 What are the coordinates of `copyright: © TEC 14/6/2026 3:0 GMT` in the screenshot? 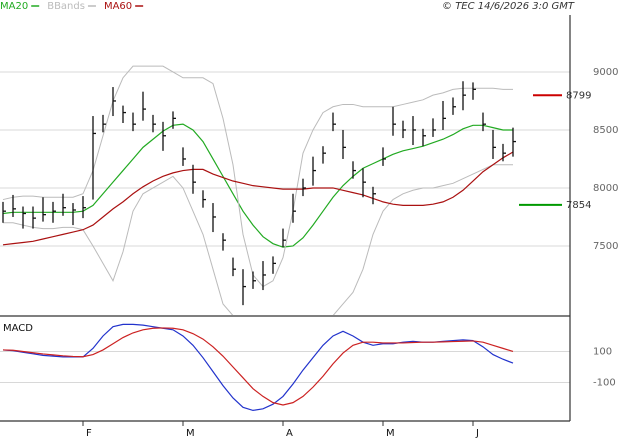 It's located at (508, 6).